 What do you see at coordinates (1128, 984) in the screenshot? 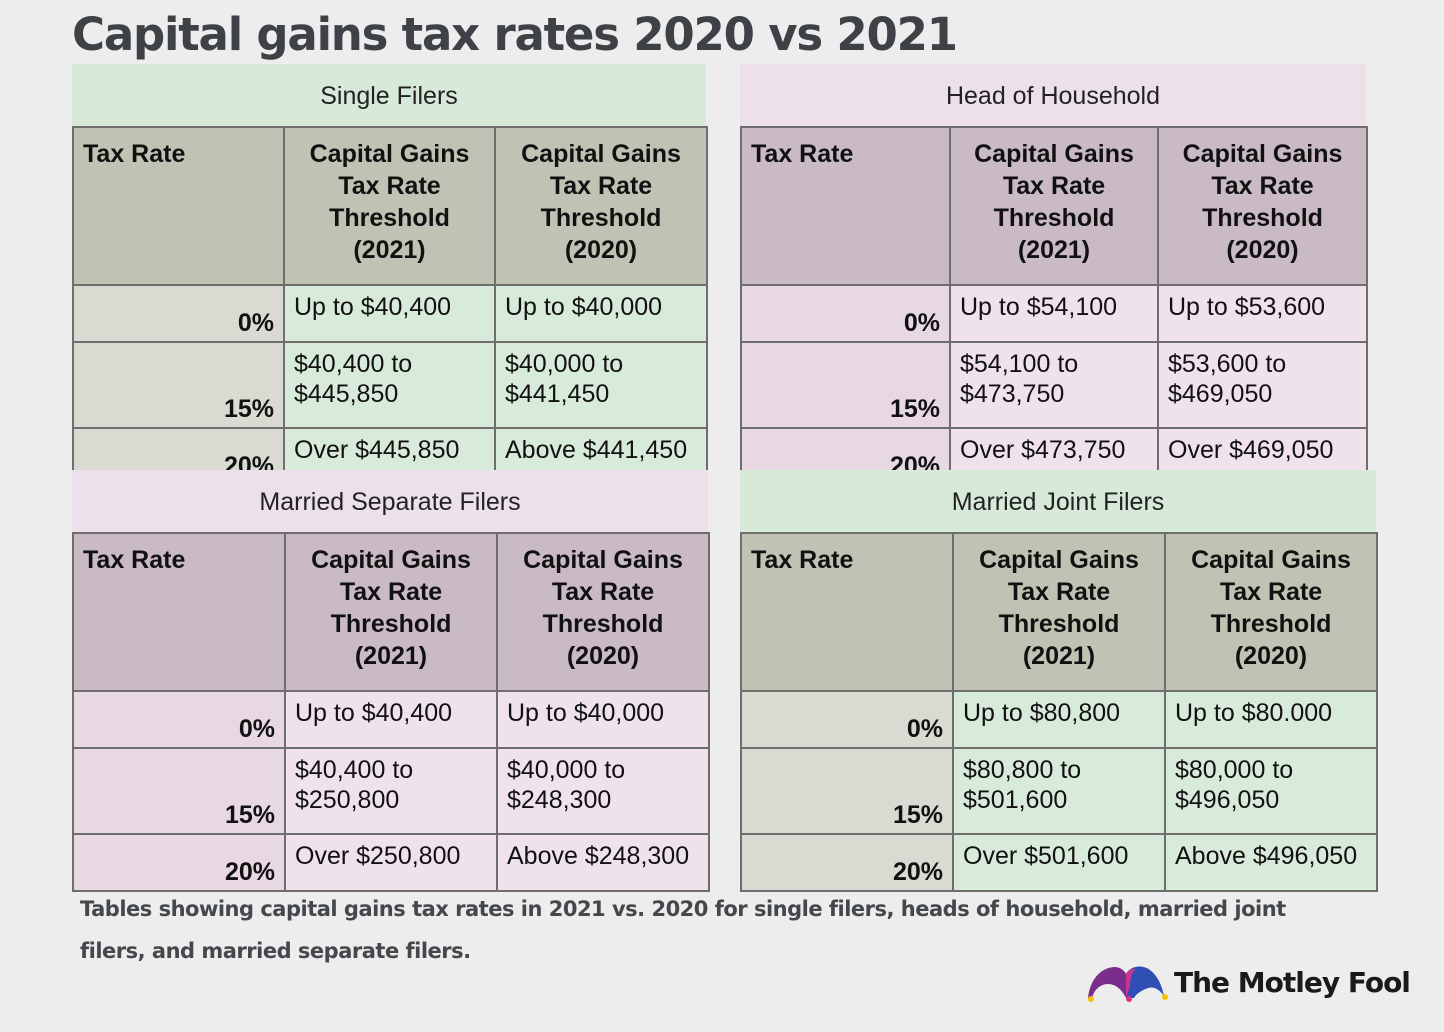
I see `jester-cap-icon` at bounding box center [1128, 984].